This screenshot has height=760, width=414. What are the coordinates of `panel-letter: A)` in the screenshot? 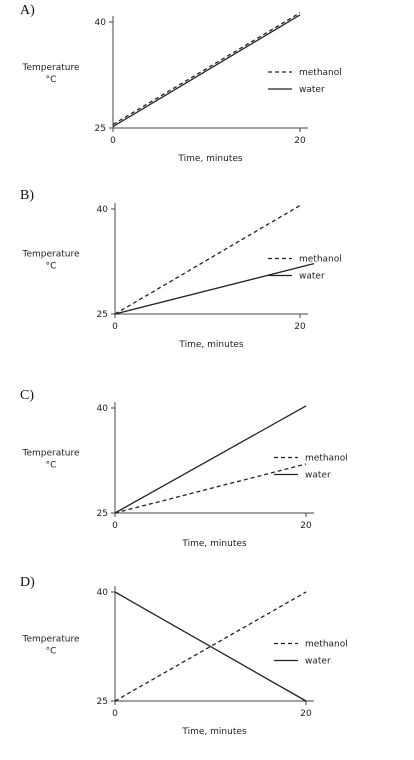 It's located at (27, 10).